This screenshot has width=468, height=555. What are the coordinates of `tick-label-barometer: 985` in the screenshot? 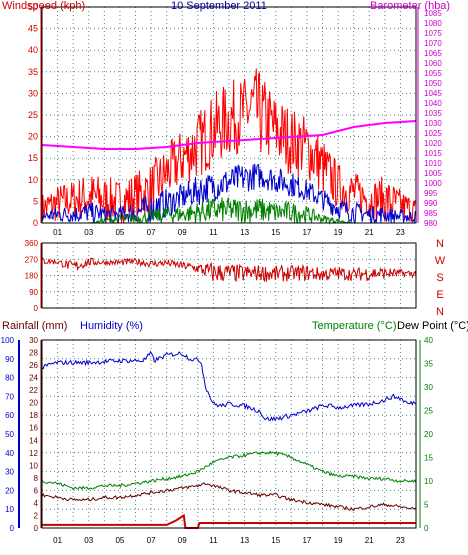 It's located at (431, 213).